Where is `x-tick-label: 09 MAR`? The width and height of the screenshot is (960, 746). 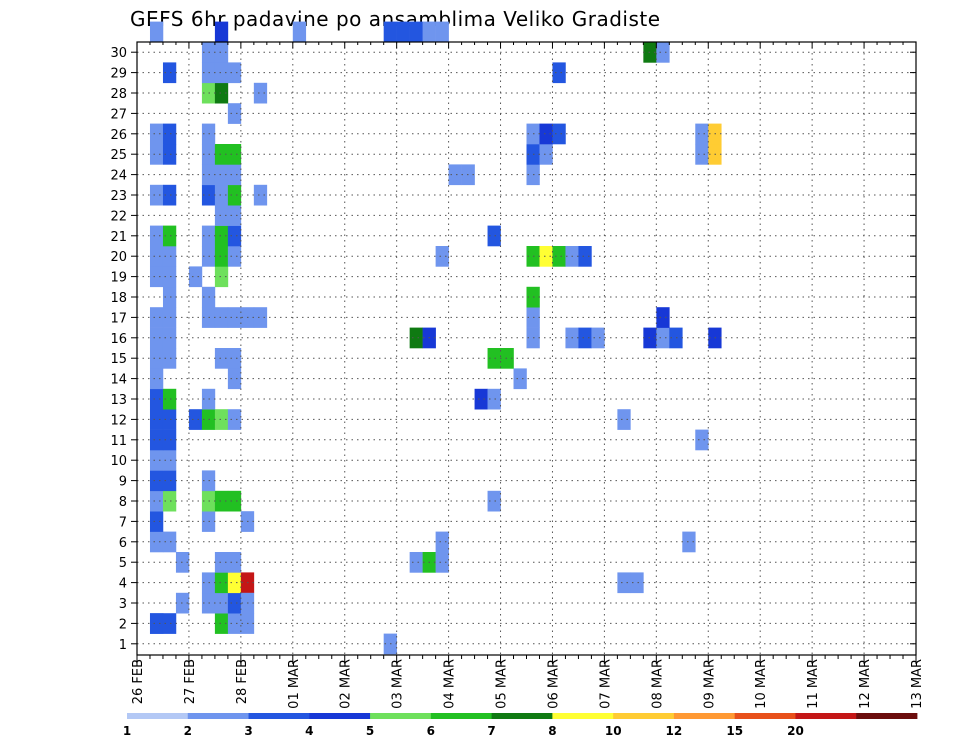 x-tick-label: 09 MAR is located at coordinates (709, 684).